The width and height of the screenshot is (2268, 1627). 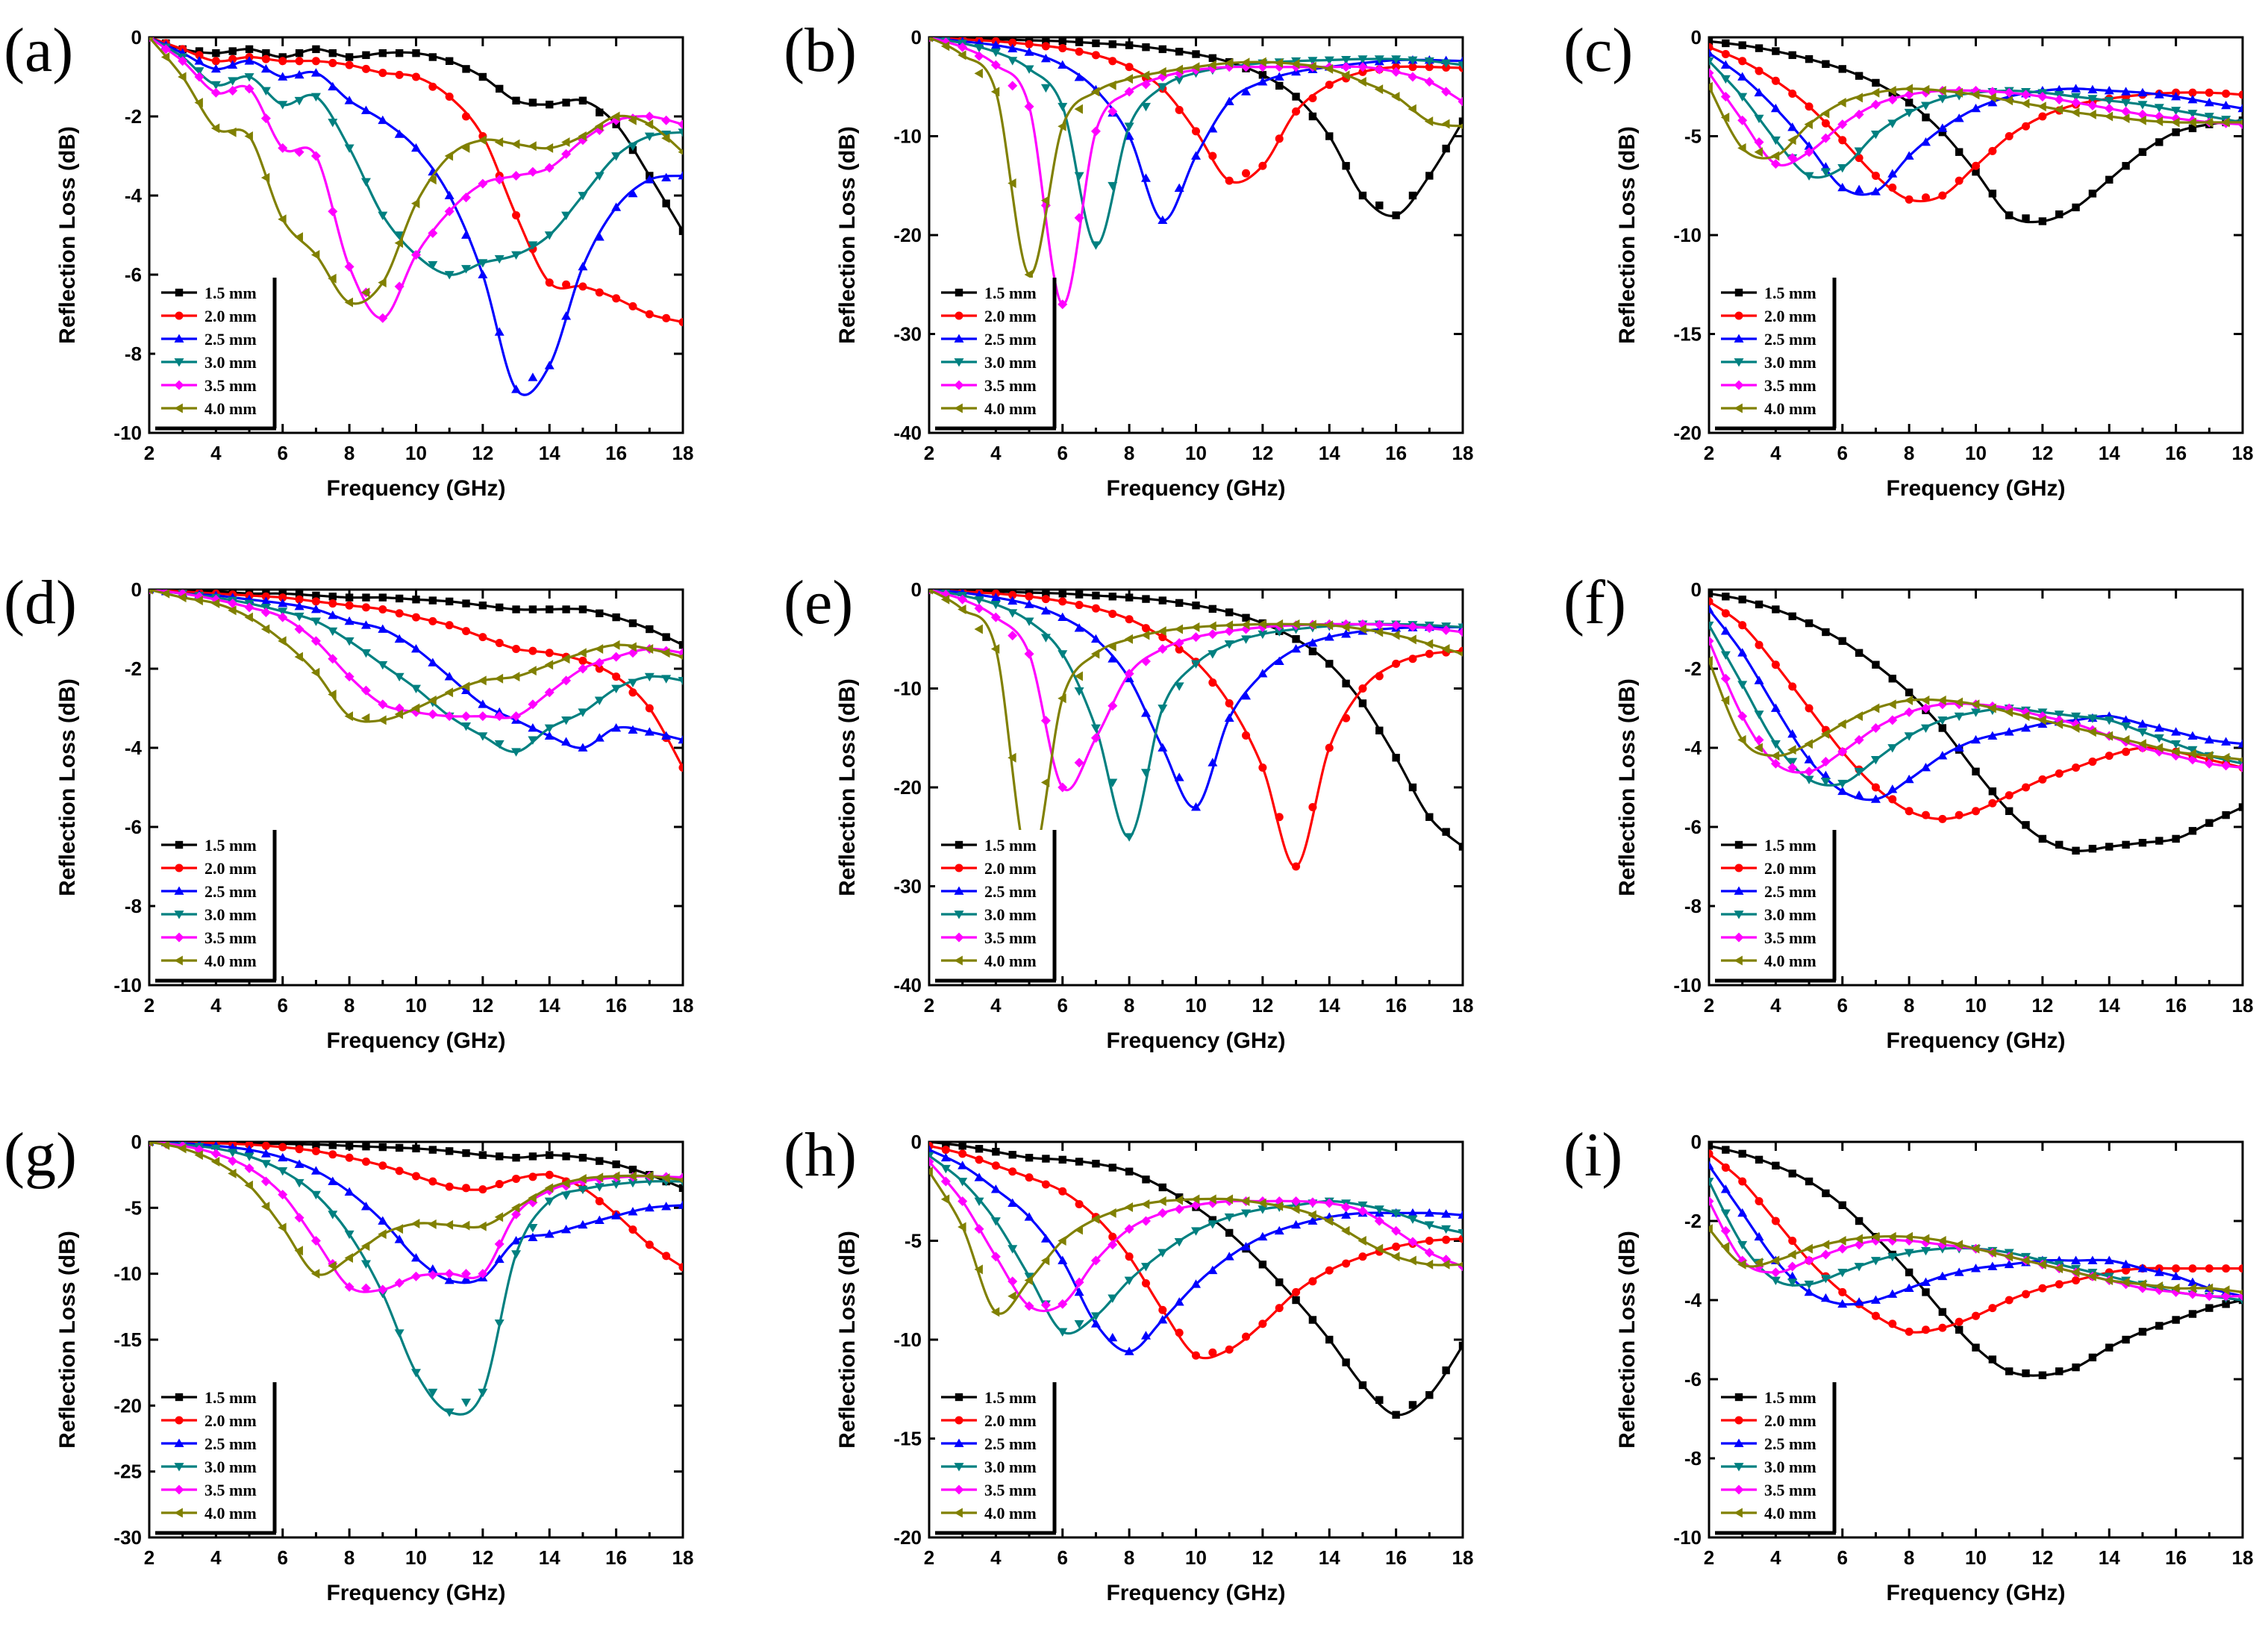 What do you see at coordinates (1010, 339) in the screenshot?
I see `legend-label: 2.5 mm` at bounding box center [1010, 339].